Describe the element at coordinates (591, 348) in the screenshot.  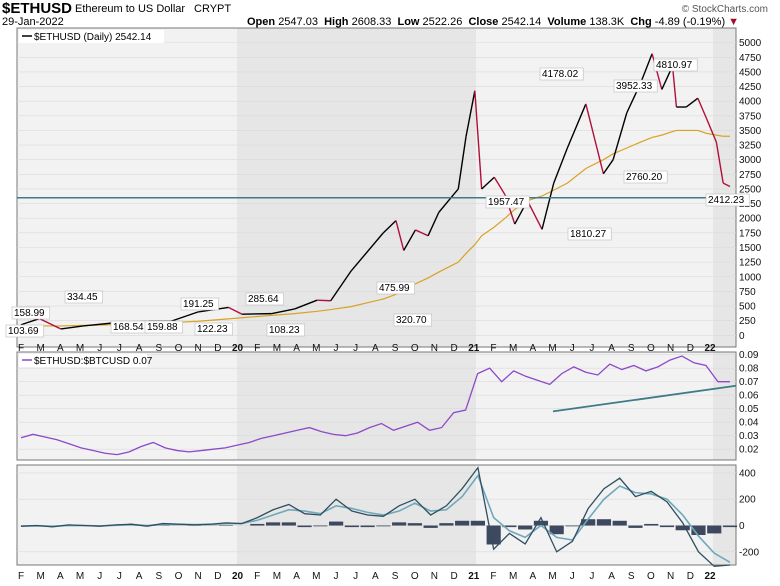
I see `x-tick-label-upper: J` at that location.